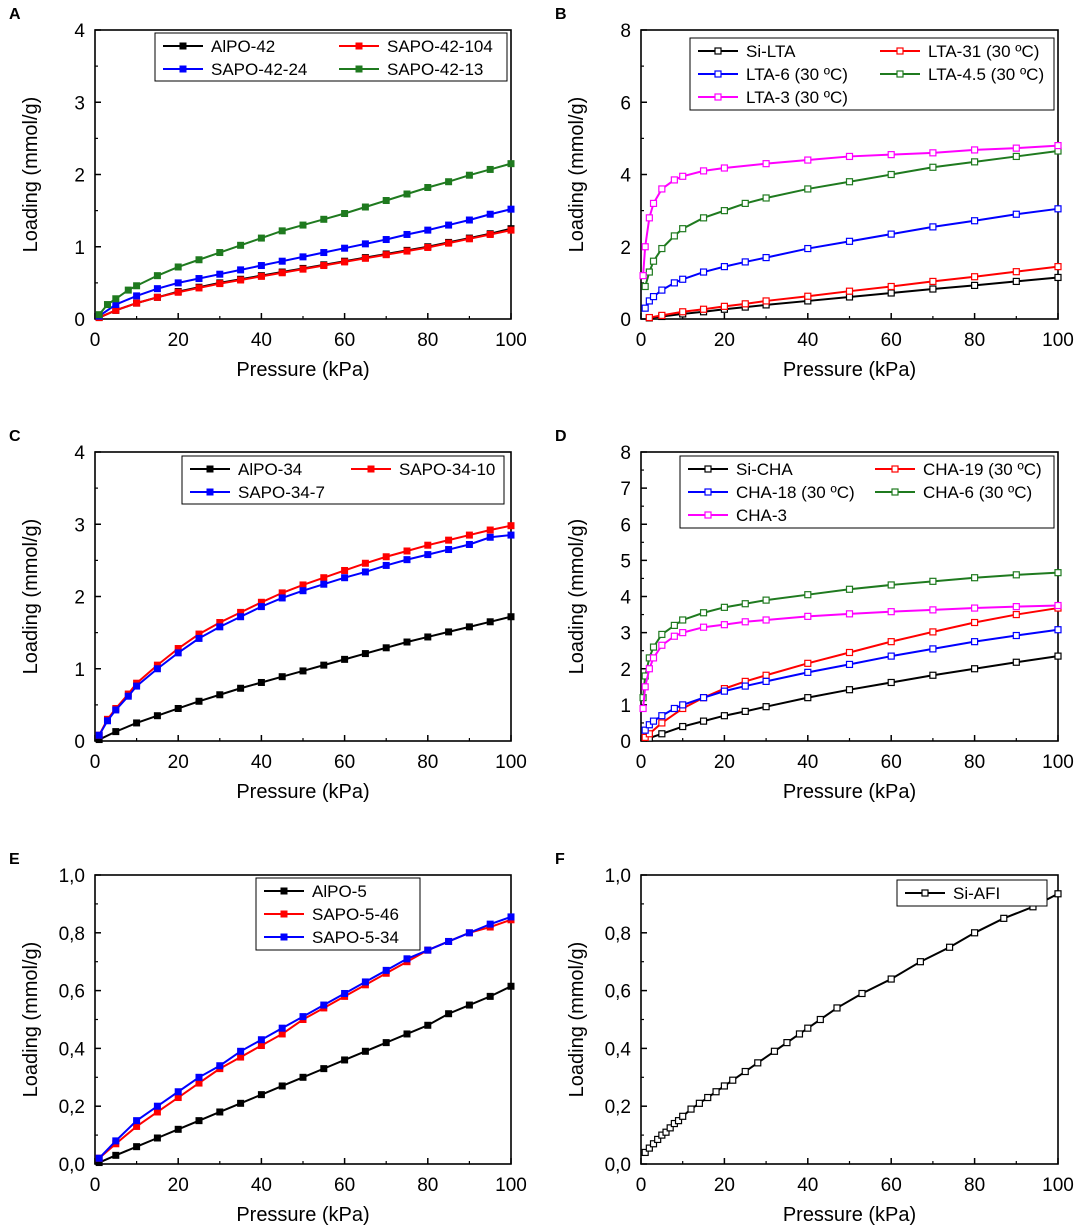  What do you see at coordinates (972, 893) in the screenshot?
I see `legend: Si-AFI` at bounding box center [972, 893].